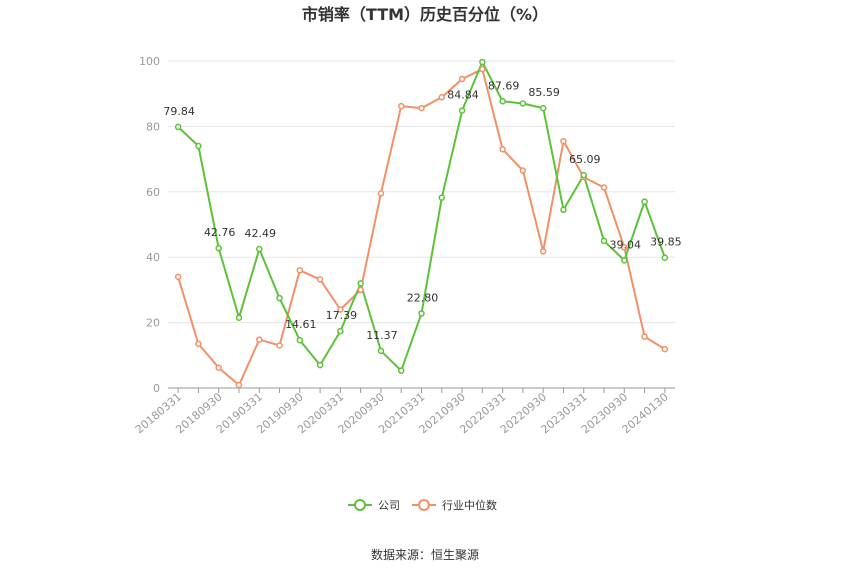  Describe the element at coordinates (463, 95) in the screenshot. I see `data-label: 84.84` at that location.